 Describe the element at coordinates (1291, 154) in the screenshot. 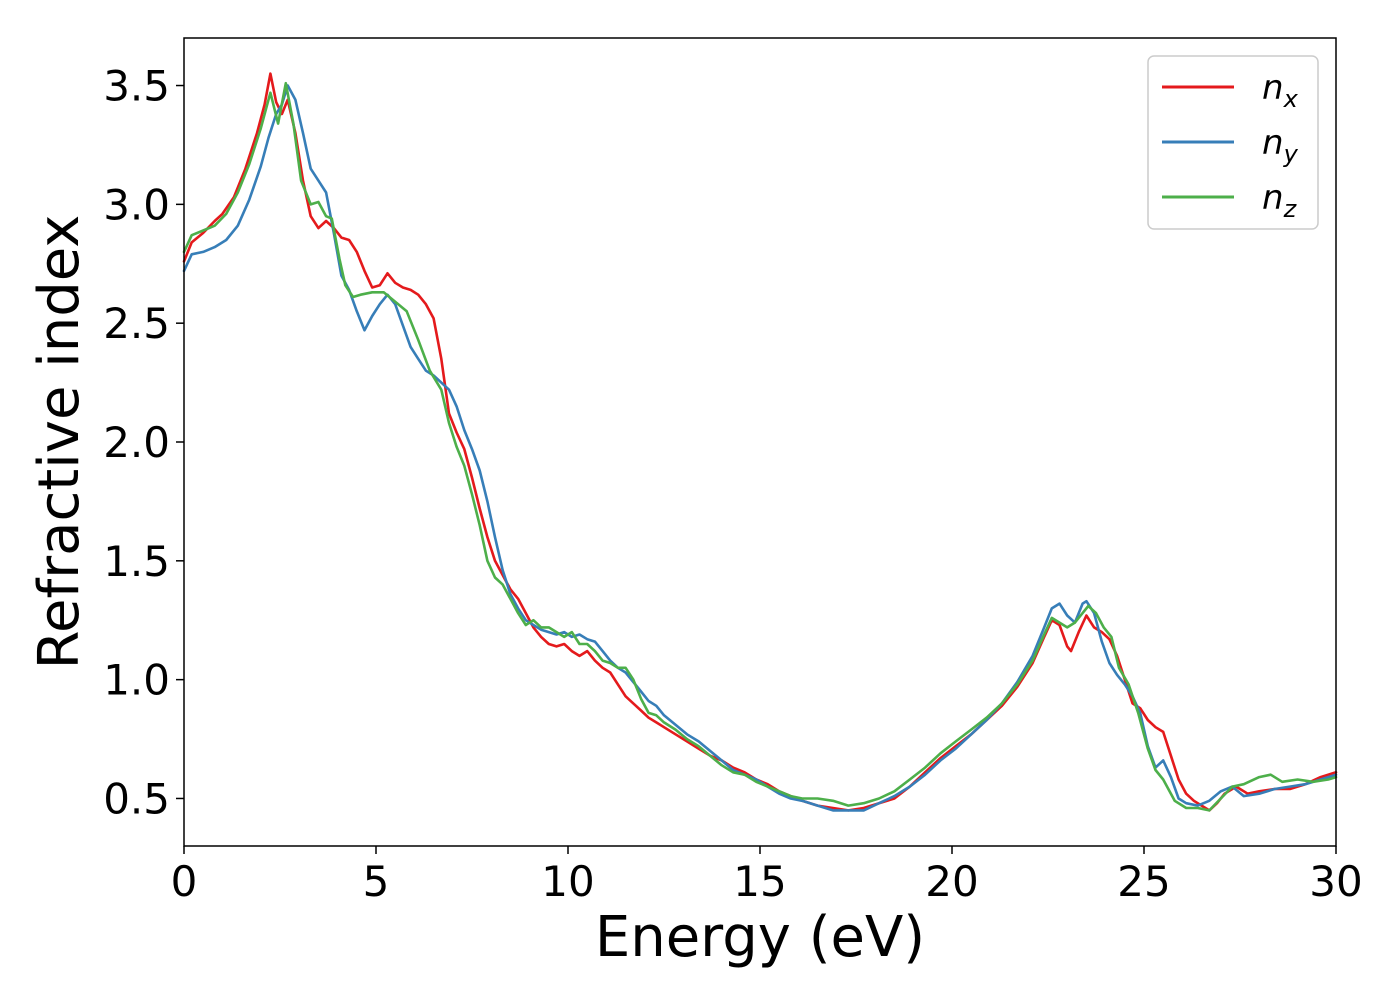

I see `legend-label-subscript: y` at that location.